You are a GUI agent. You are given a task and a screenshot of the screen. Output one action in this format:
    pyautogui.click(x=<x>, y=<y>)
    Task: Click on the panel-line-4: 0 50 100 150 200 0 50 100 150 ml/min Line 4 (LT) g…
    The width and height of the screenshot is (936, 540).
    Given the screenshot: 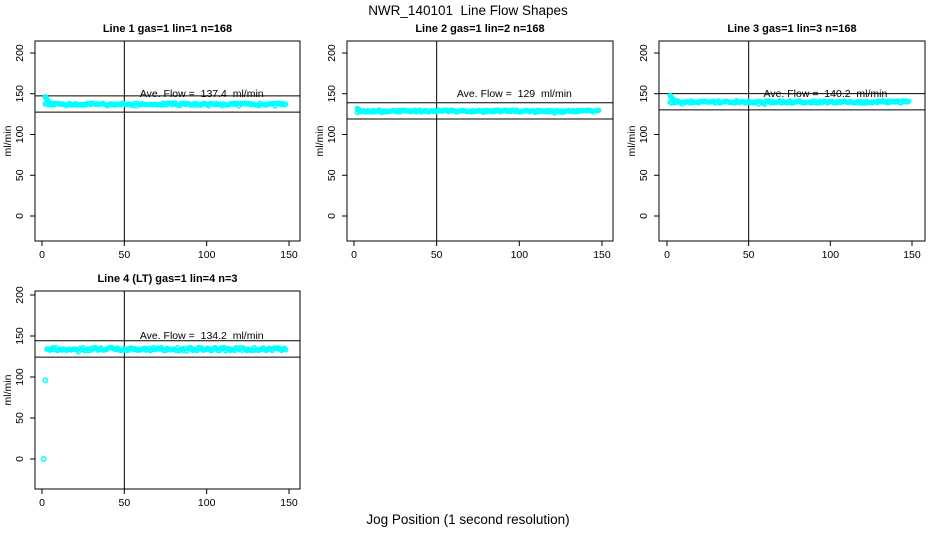 What is the action you would take?
    pyautogui.click(x=151, y=391)
    